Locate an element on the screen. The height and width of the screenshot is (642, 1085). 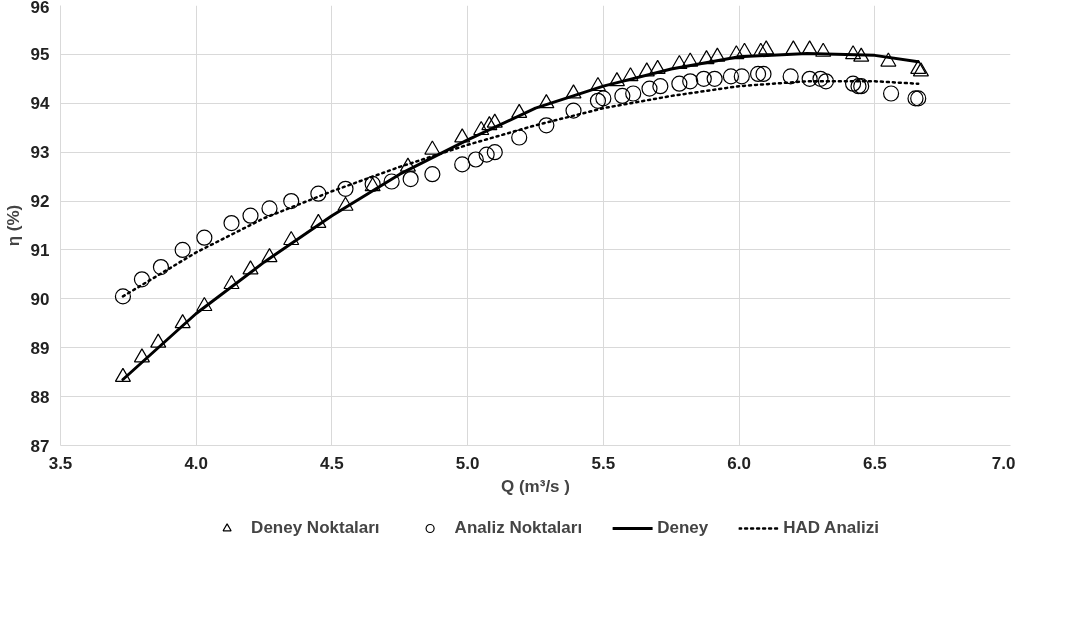
y-tick-label: 95 is located at coordinates (40, 55).